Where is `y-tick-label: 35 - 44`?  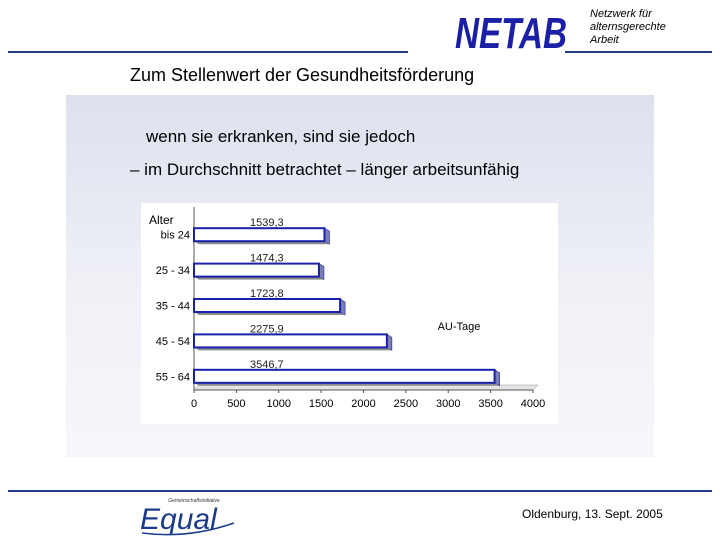 y-tick-label: 35 - 44 is located at coordinates (173, 307).